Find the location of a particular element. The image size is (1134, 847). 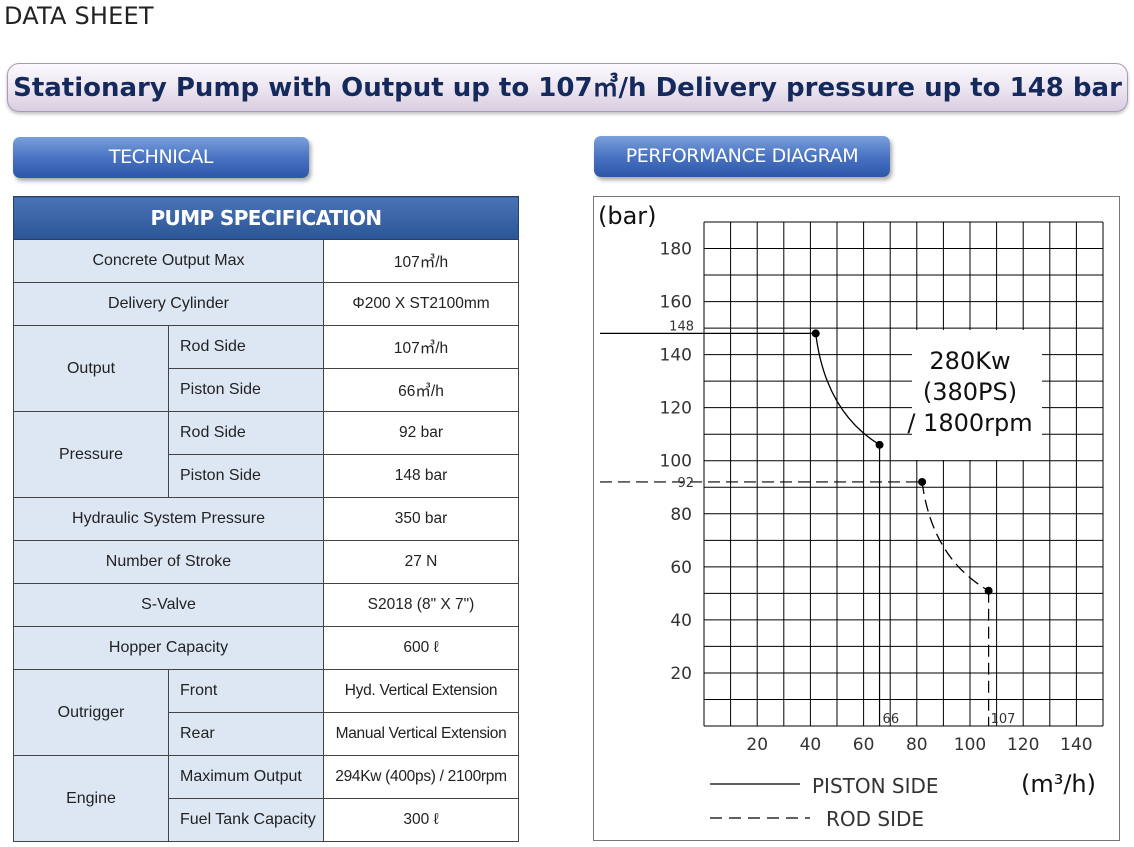

section-tab-technical: TECHNICAL is located at coordinates (161, 157).